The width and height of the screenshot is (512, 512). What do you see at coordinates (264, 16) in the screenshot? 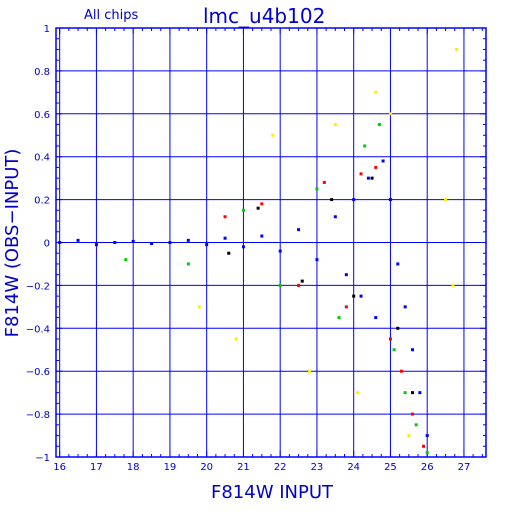
I see `chart-title: lmc_u4b102` at bounding box center [264, 16].